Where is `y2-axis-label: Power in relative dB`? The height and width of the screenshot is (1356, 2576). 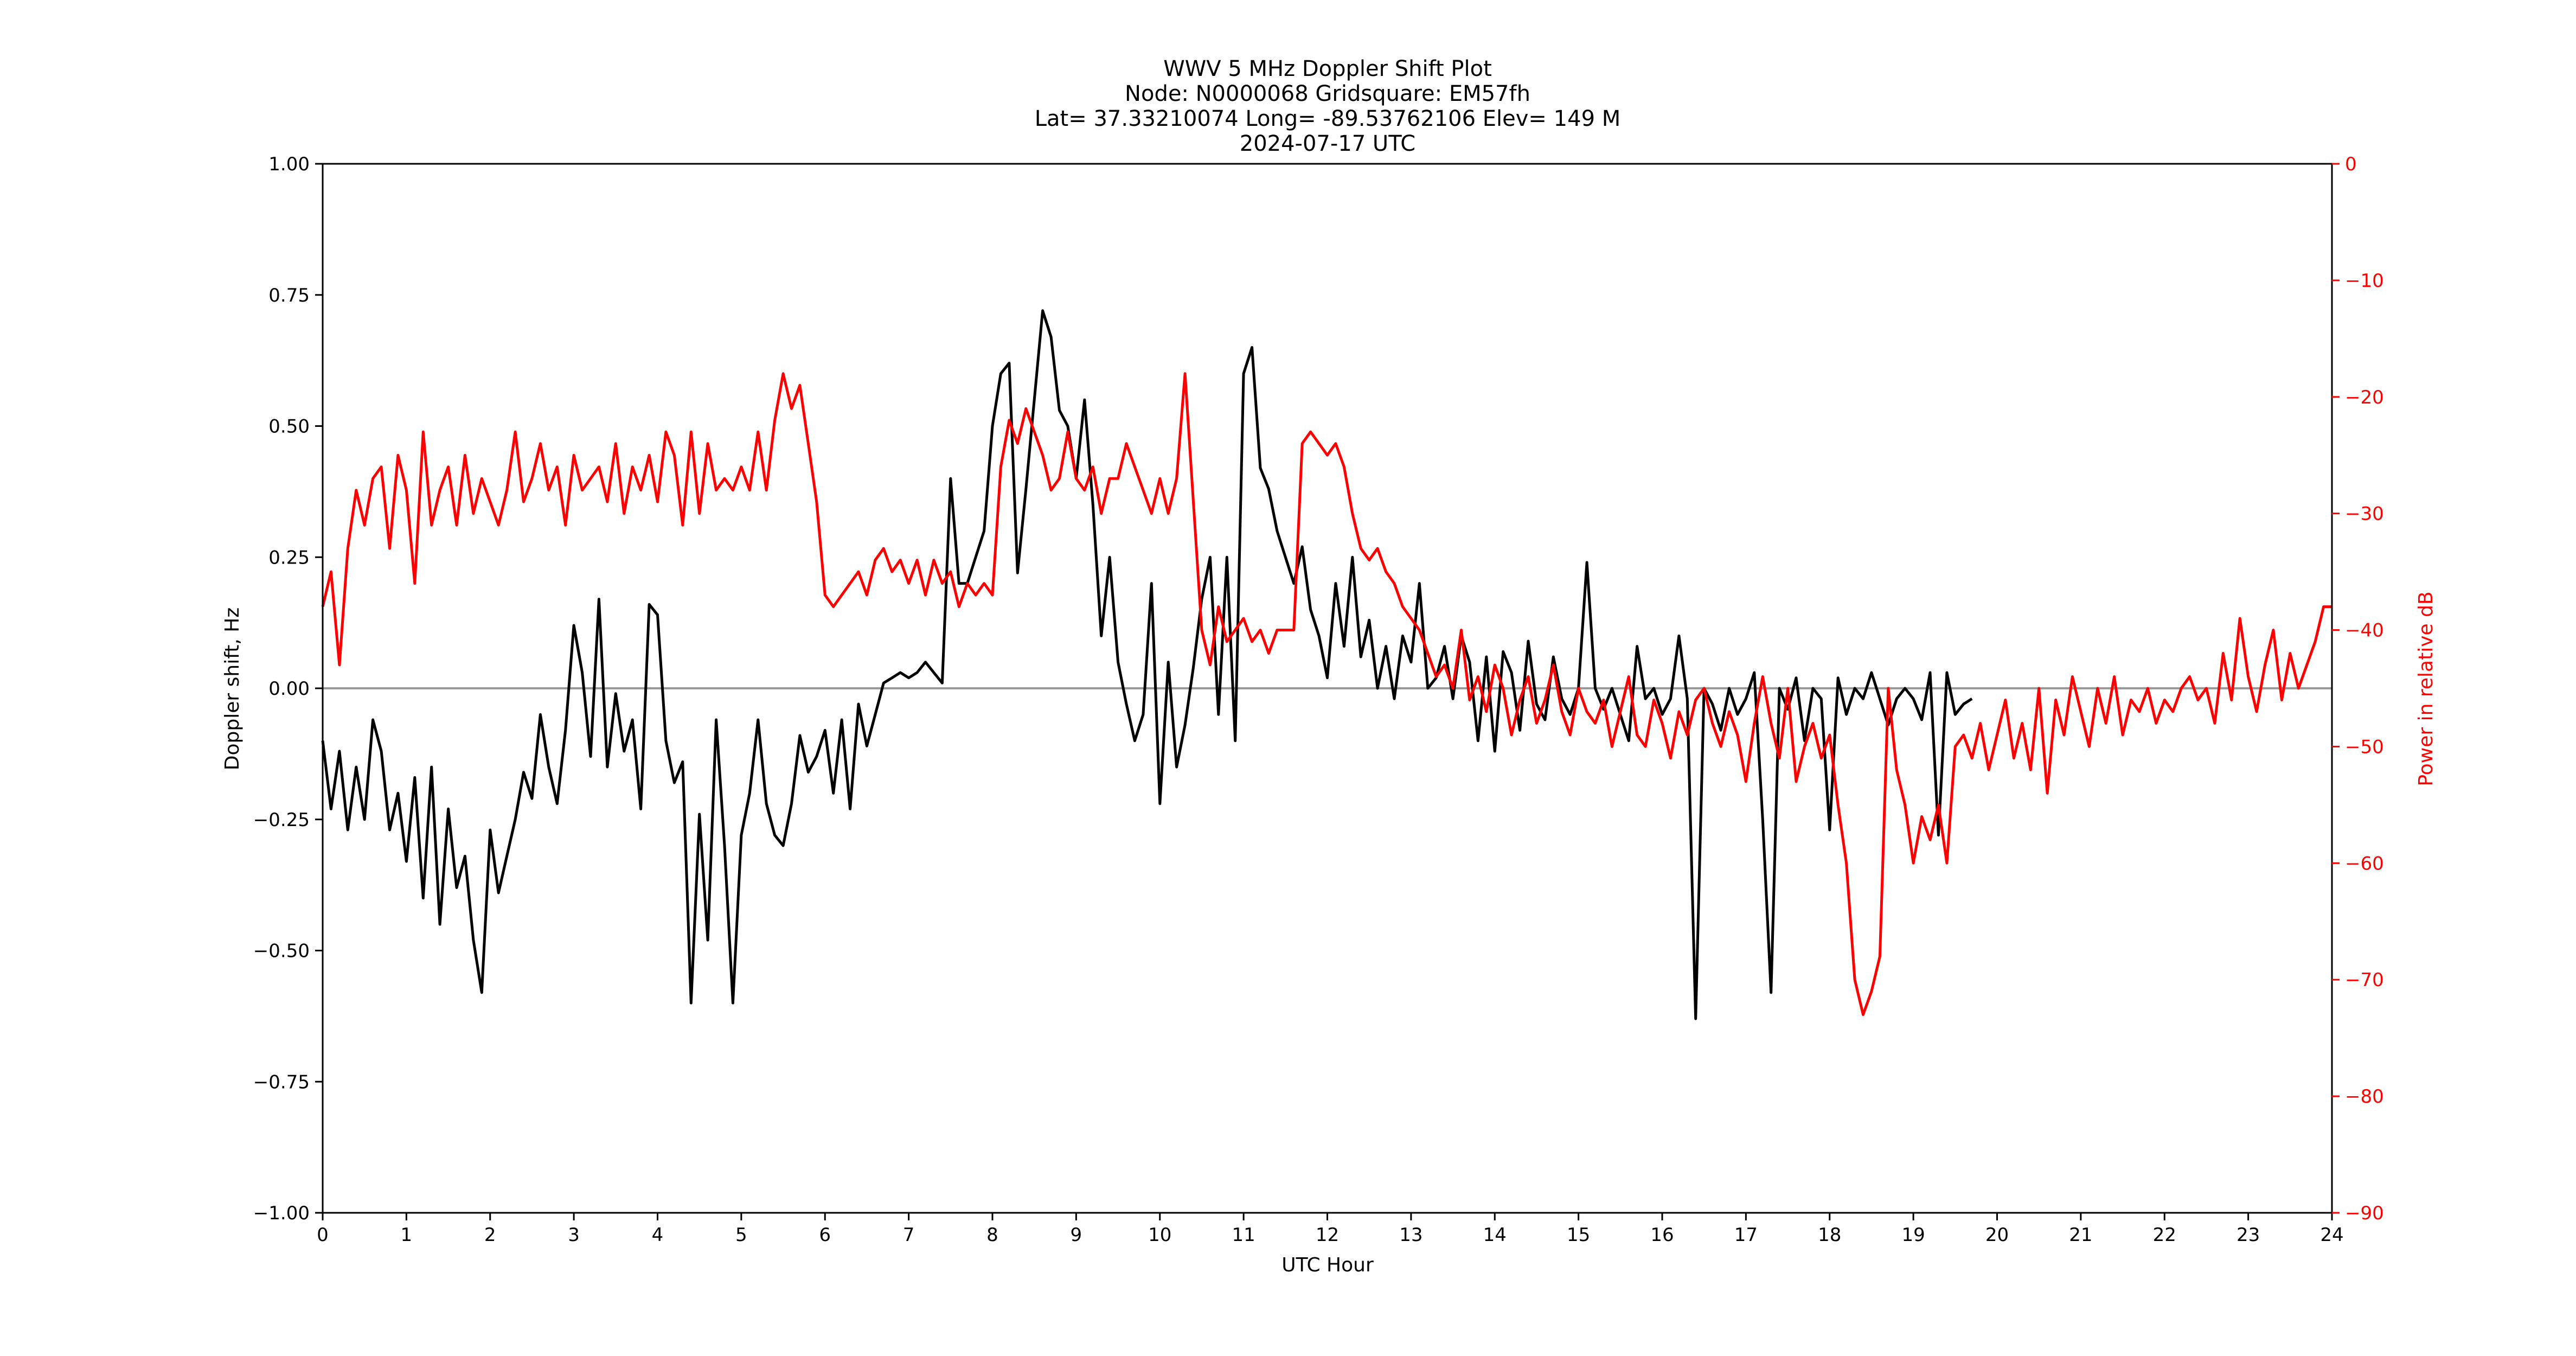
y2-axis-label: Power in relative dB is located at coordinates (2426, 688).